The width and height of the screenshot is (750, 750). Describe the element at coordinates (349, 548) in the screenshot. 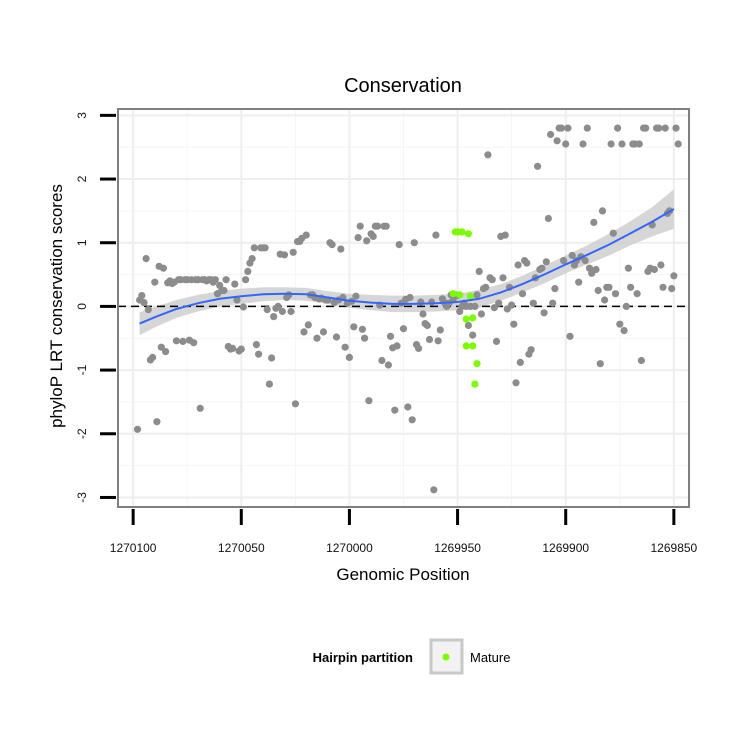

I see `x-tick-label: 1270000` at that location.